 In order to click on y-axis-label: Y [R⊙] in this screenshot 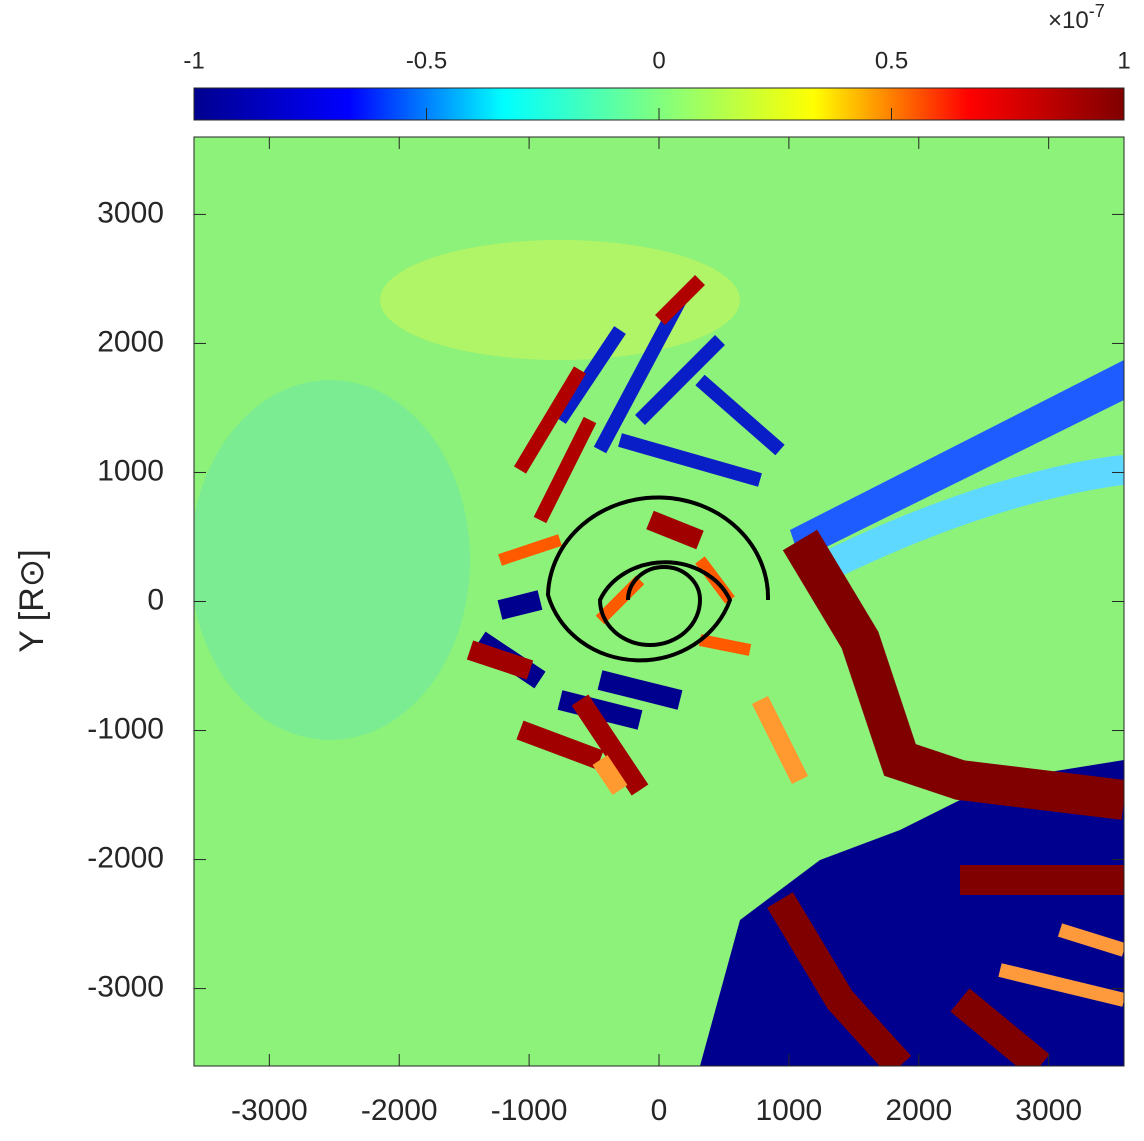, I will do `click(32, 600)`.